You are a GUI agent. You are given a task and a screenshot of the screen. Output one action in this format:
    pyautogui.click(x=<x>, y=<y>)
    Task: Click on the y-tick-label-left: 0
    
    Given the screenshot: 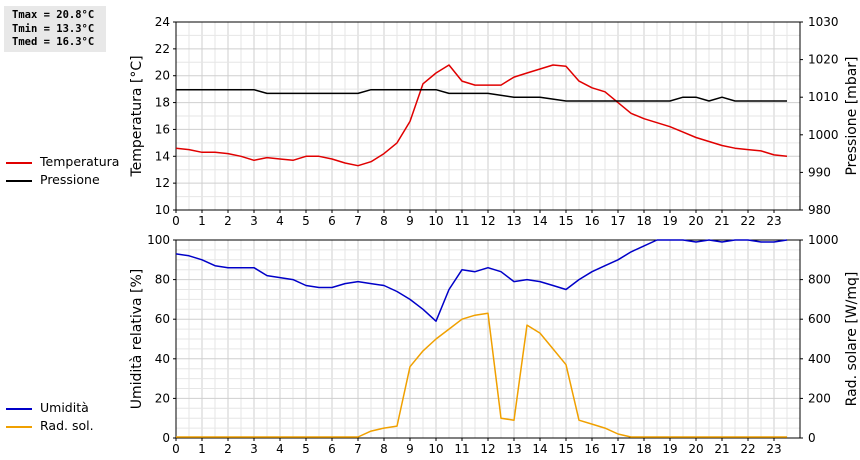 What is the action you would take?
    pyautogui.click(x=166, y=438)
    